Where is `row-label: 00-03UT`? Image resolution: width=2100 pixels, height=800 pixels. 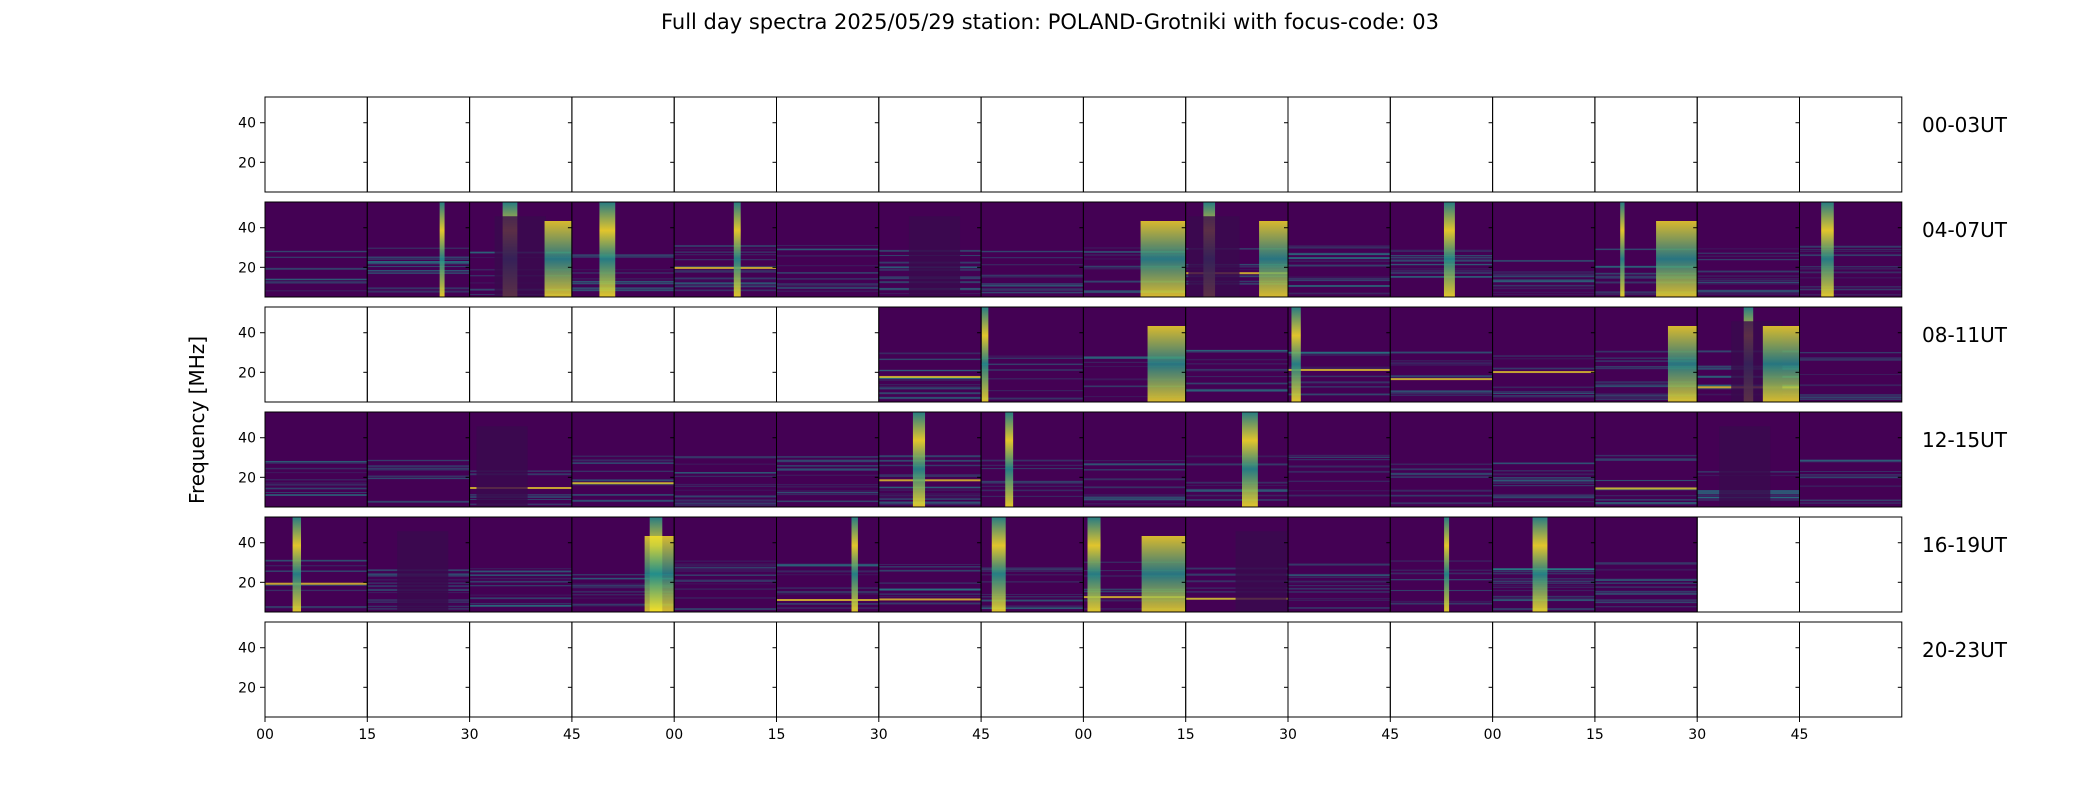 row-label: 00-03UT is located at coordinates (1965, 125).